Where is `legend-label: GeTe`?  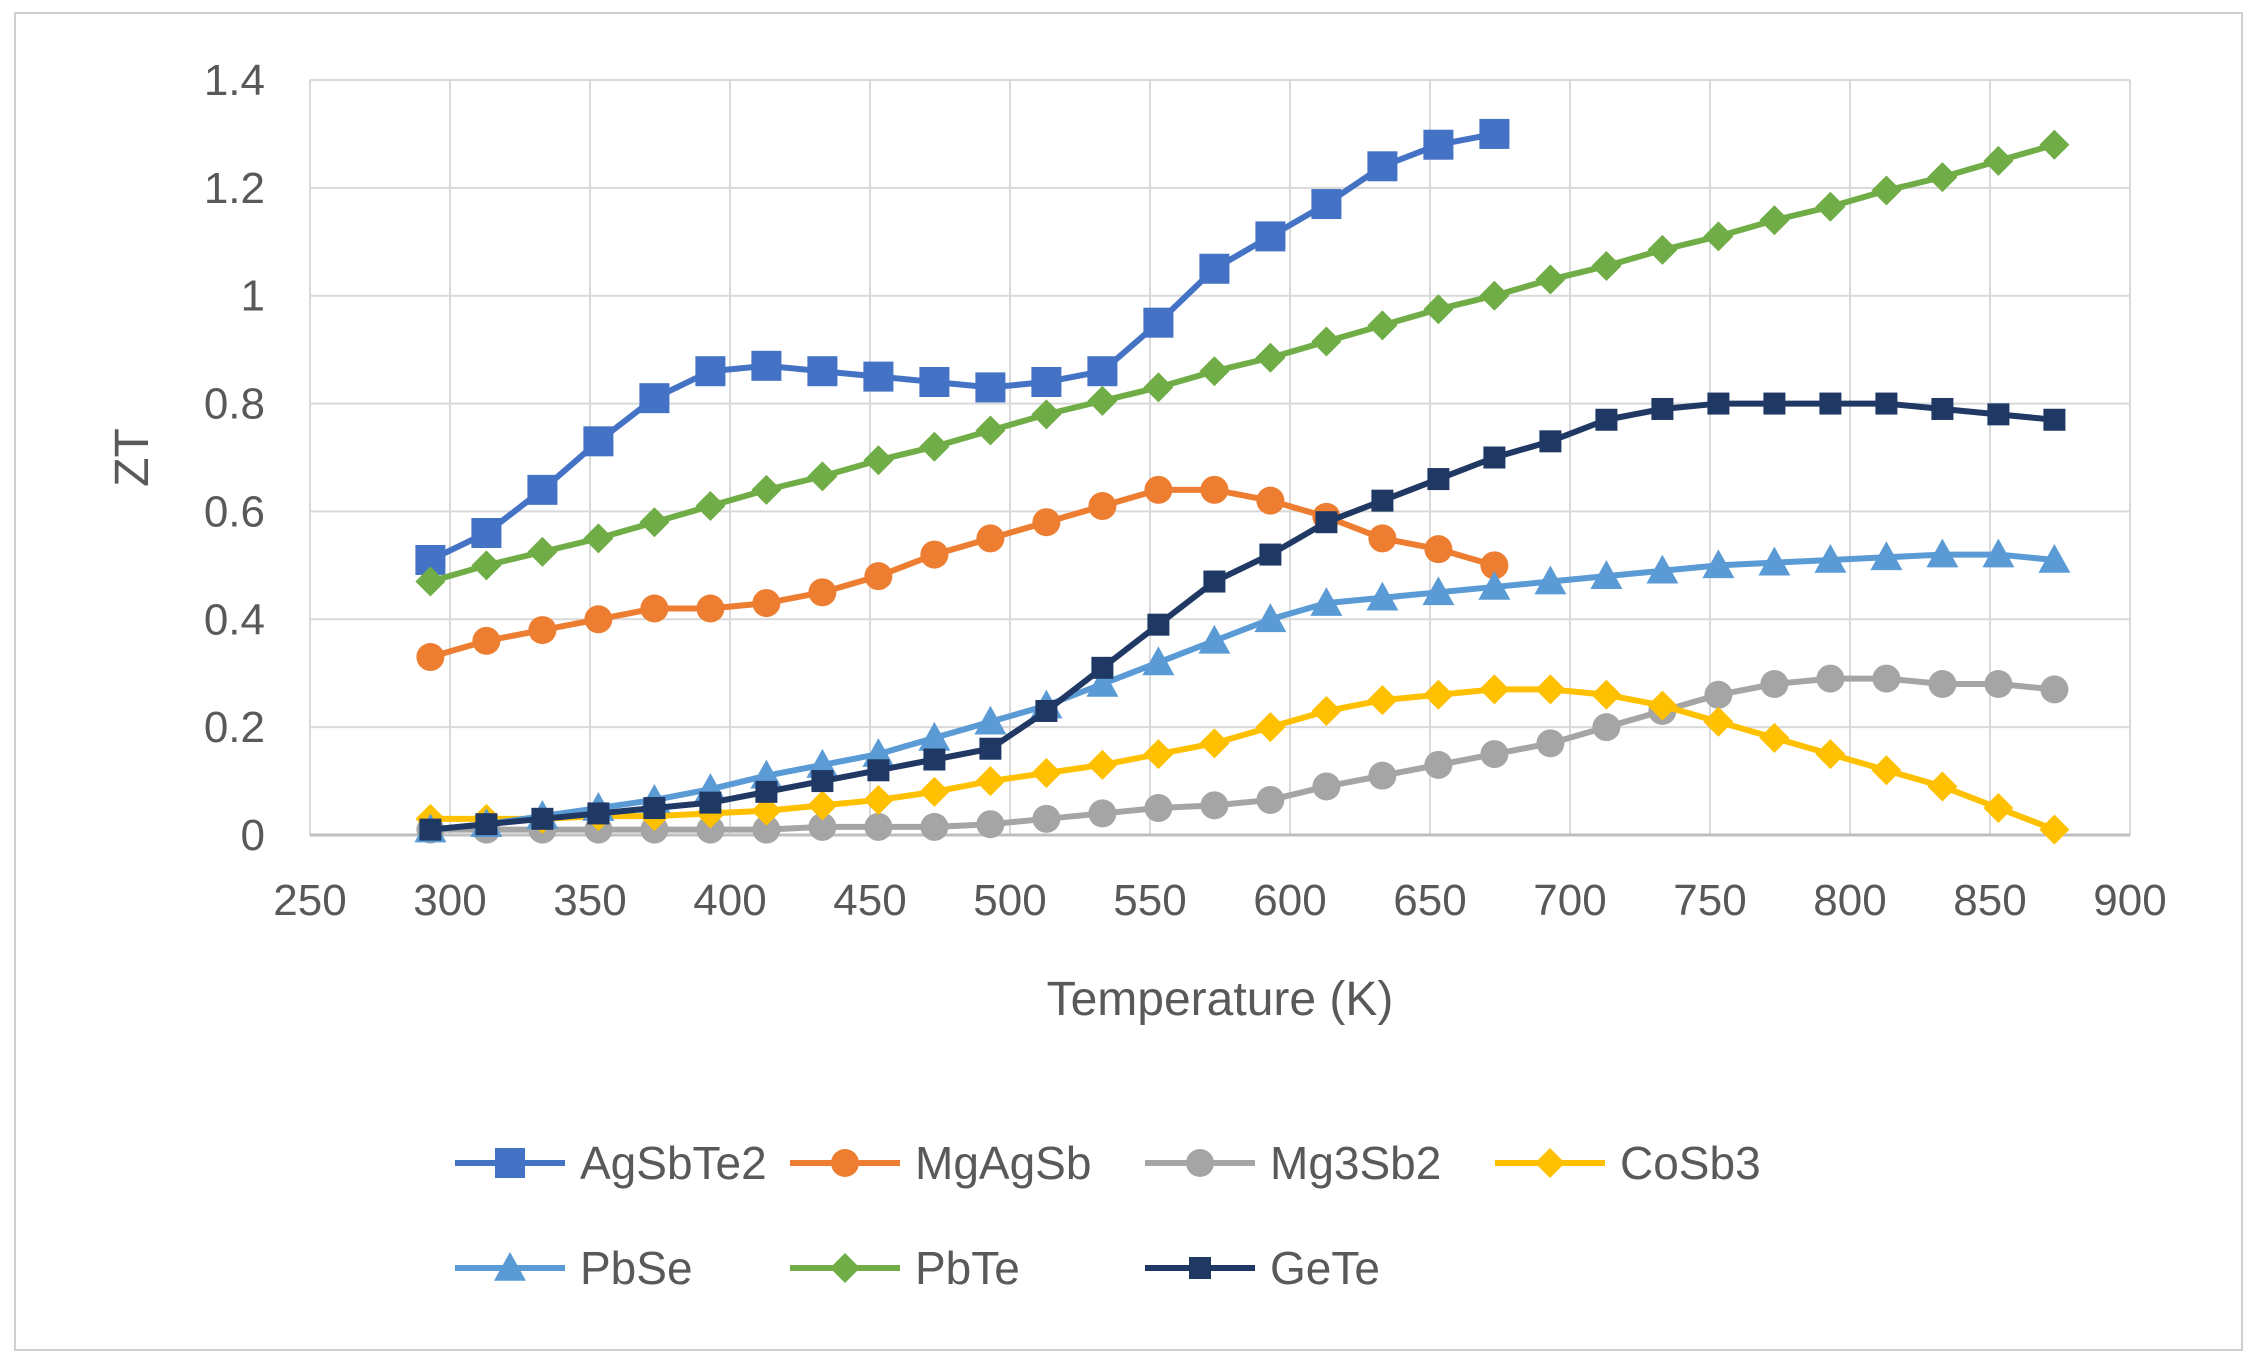
legend-label: GeTe is located at coordinates (1325, 1268).